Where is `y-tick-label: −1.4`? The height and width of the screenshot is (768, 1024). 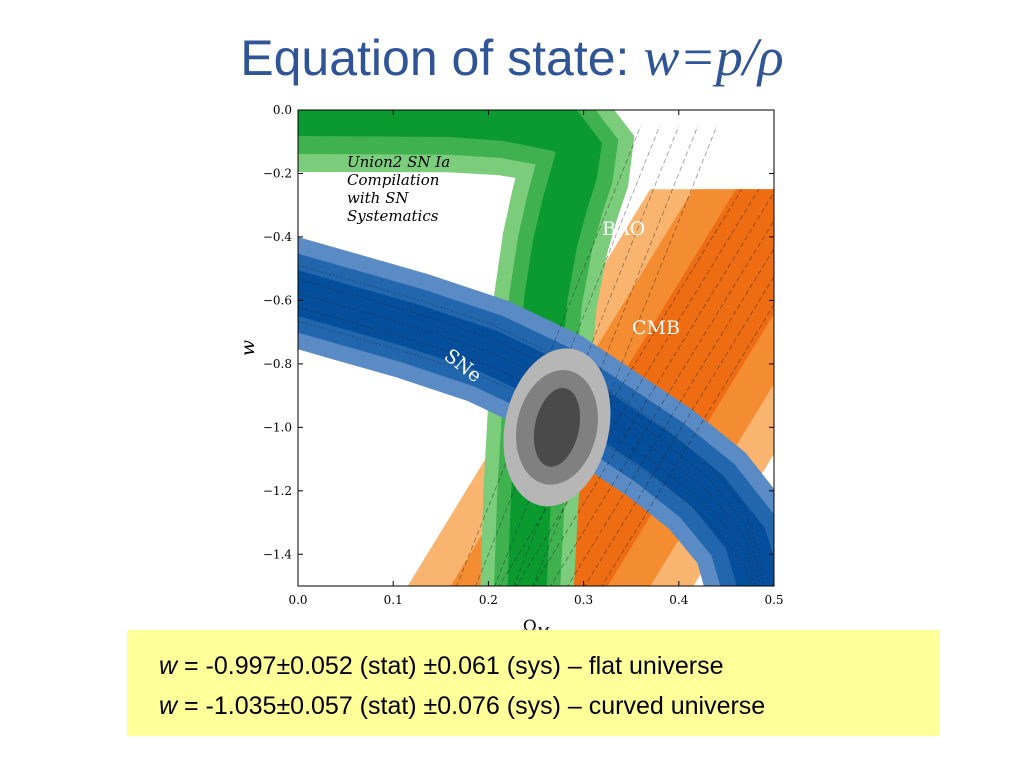 y-tick-label: −1.4 is located at coordinates (278, 554).